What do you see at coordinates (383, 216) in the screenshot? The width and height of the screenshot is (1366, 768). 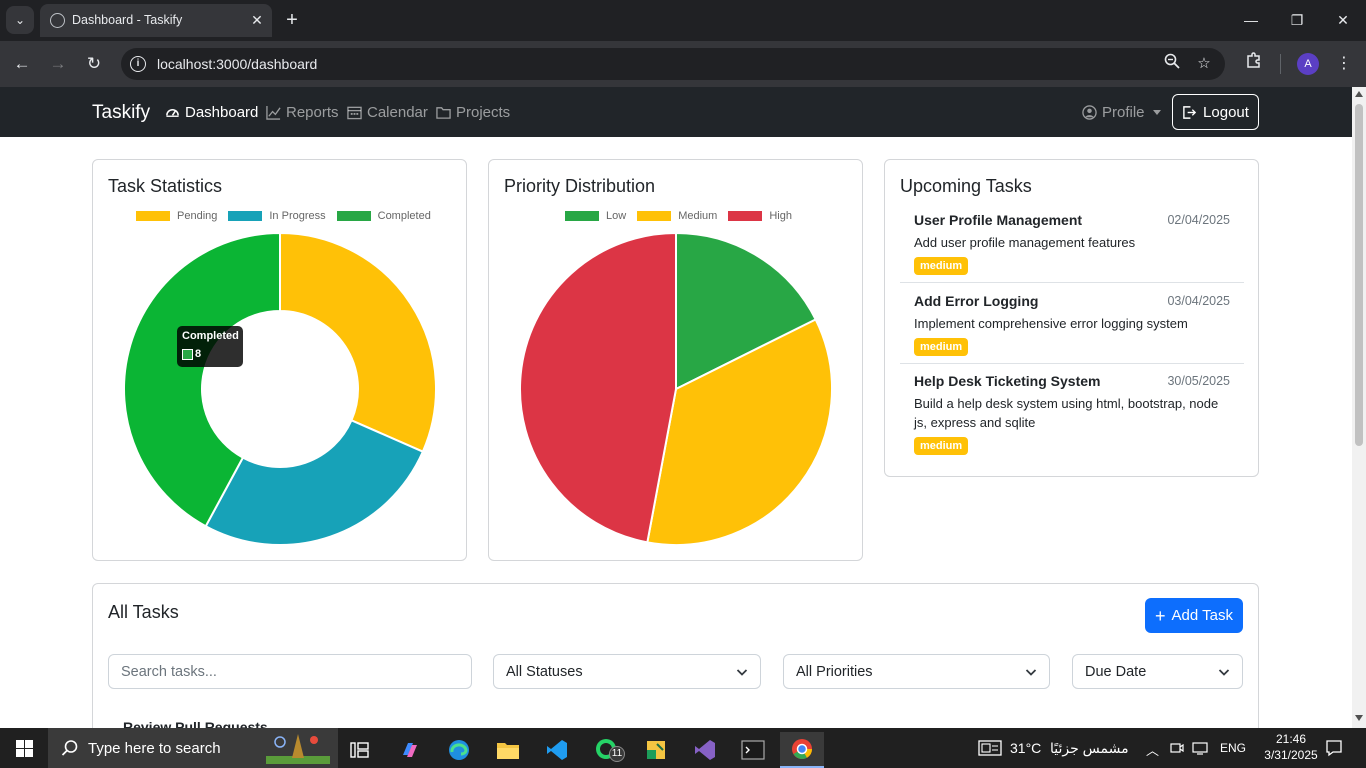 I see `legend-item: Completed` at bounding box center [383, 216].